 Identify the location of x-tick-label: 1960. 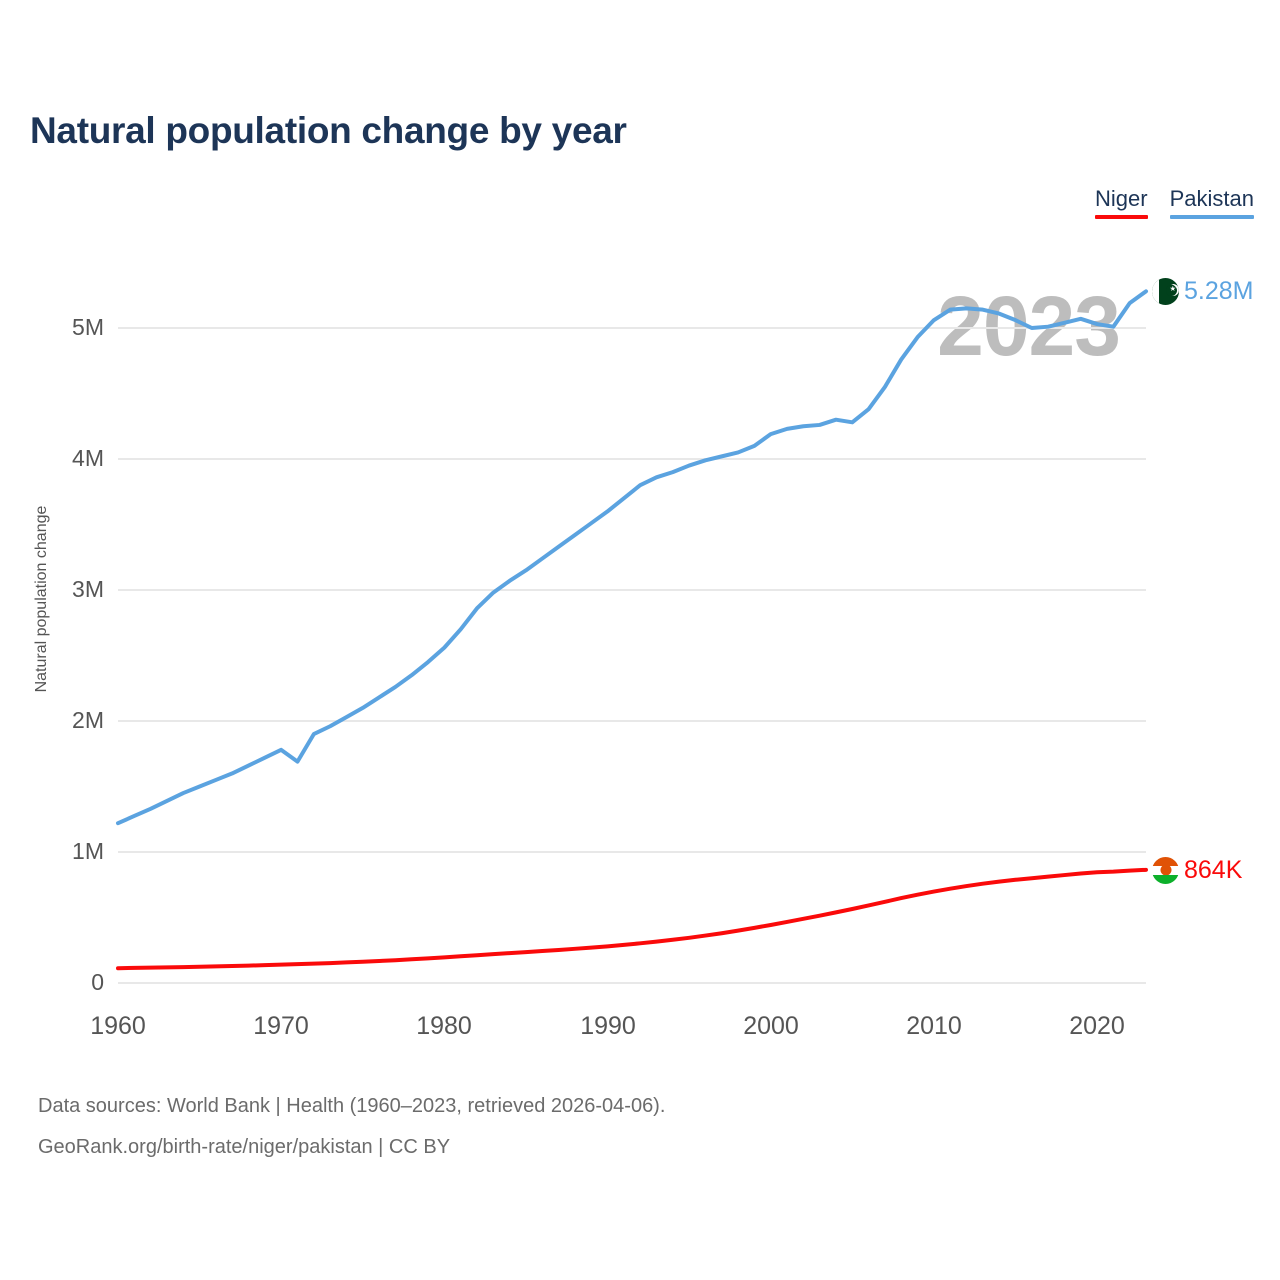
(118, 1026).